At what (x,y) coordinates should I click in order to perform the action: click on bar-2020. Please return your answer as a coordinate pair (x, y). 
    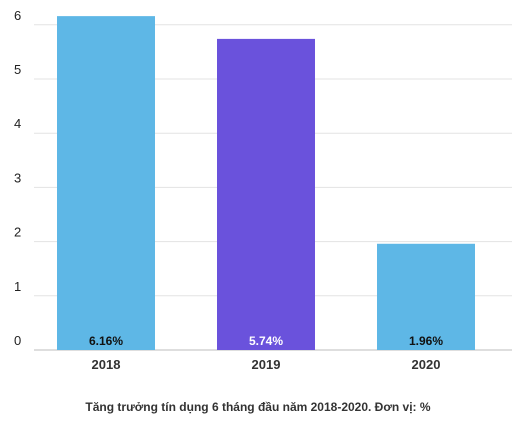
    Looking at the image, I should click on (426, 296).